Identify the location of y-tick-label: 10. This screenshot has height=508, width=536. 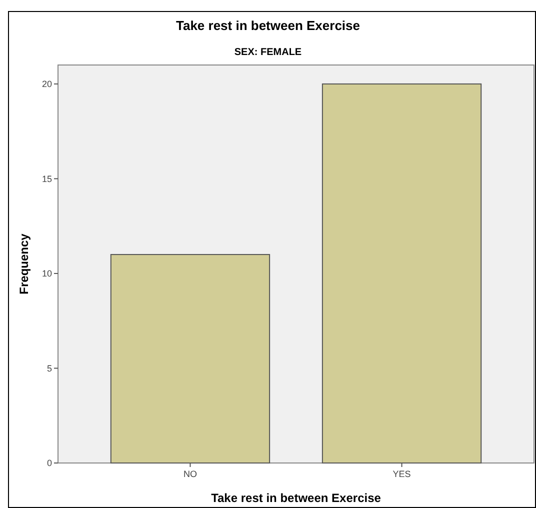
(47, 273).